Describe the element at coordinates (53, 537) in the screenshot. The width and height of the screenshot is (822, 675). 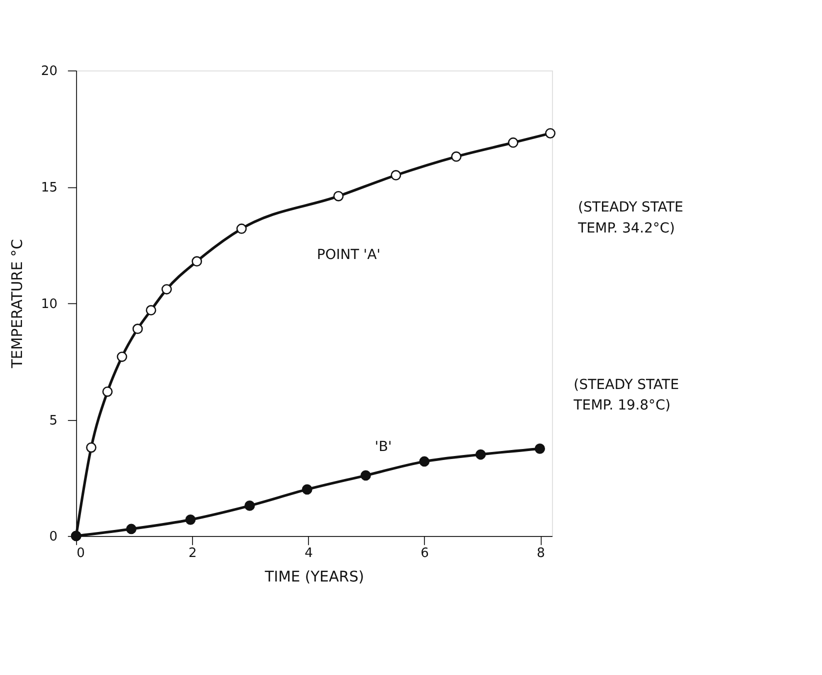
I see `y-tick-label: 0` at that location.